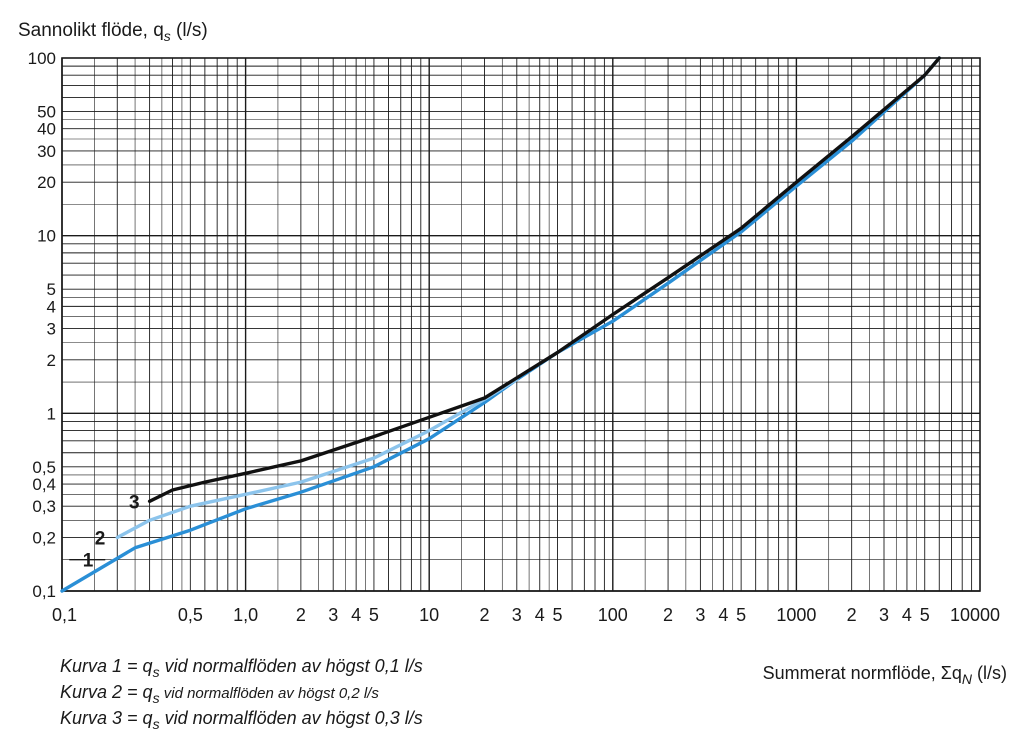 This screenshot has height=756, width=1023. I want to click on x-tick-label: 0,1, so click(64, 615).